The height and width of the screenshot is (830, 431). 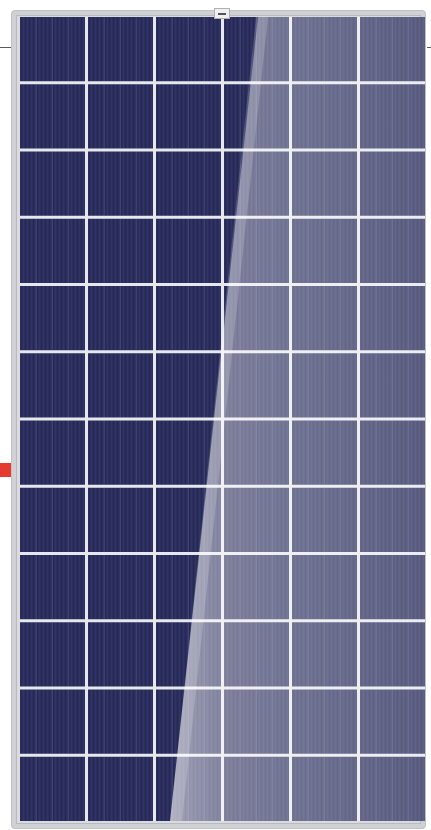 What do you see at coordinates (6, 470) in the screenshot?
I see `red-edge-marker` at bounding box center [6, 470].